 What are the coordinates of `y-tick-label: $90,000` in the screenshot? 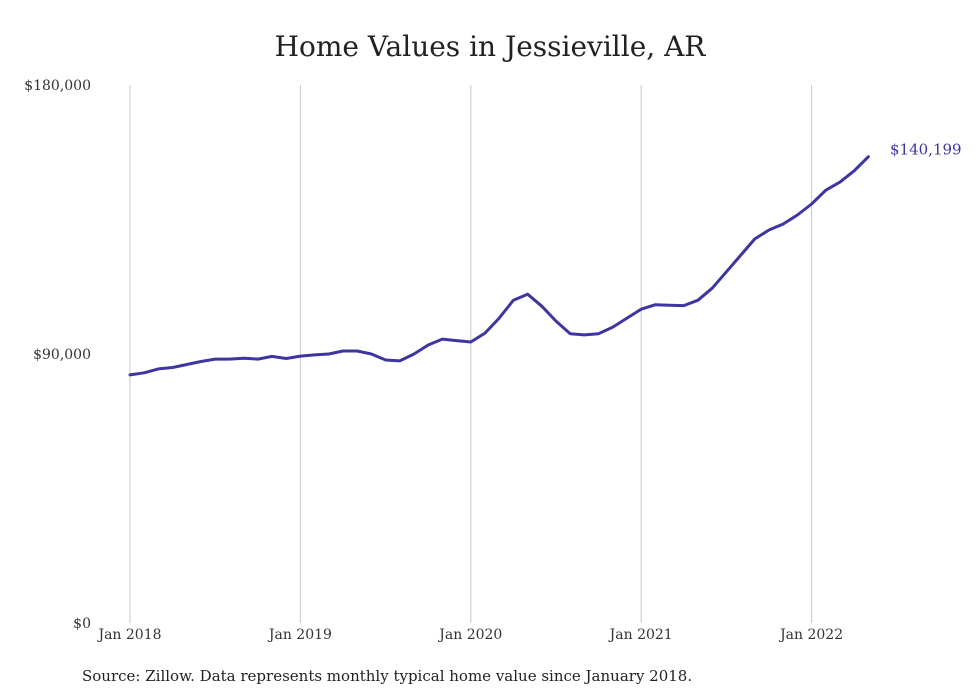 It's located at (62, 355).